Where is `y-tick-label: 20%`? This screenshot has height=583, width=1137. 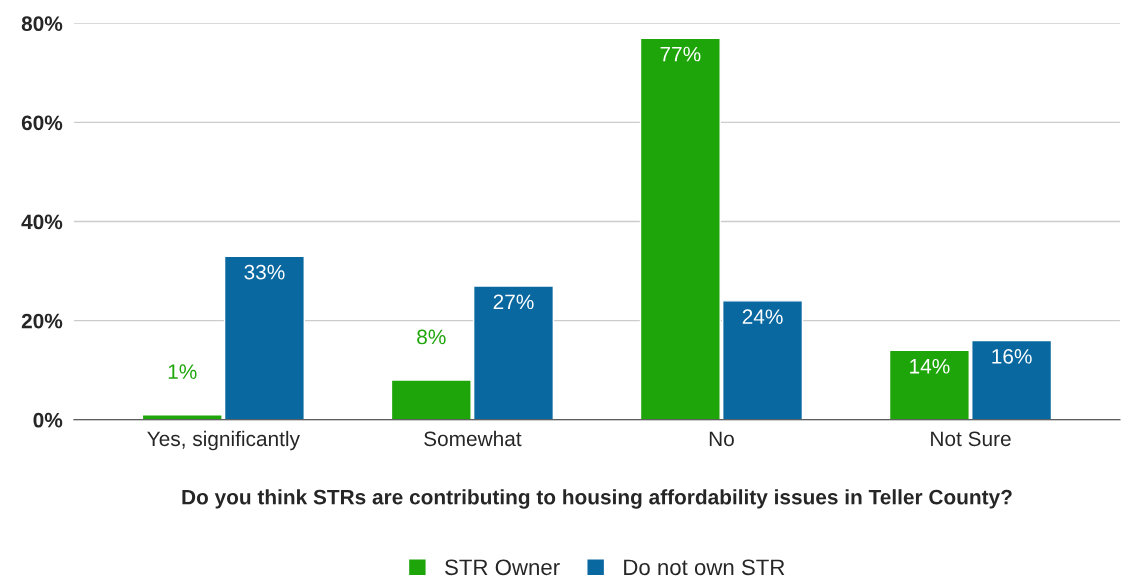
y-tick-label: 20% is located at coordinates (42, 321).